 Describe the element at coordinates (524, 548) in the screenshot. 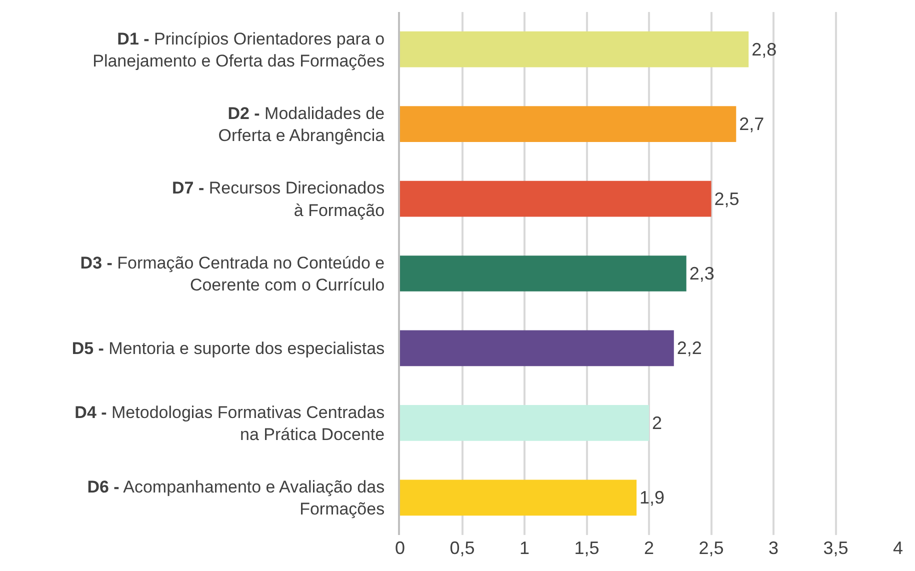

I see `x-tick-label: 1` at that location.